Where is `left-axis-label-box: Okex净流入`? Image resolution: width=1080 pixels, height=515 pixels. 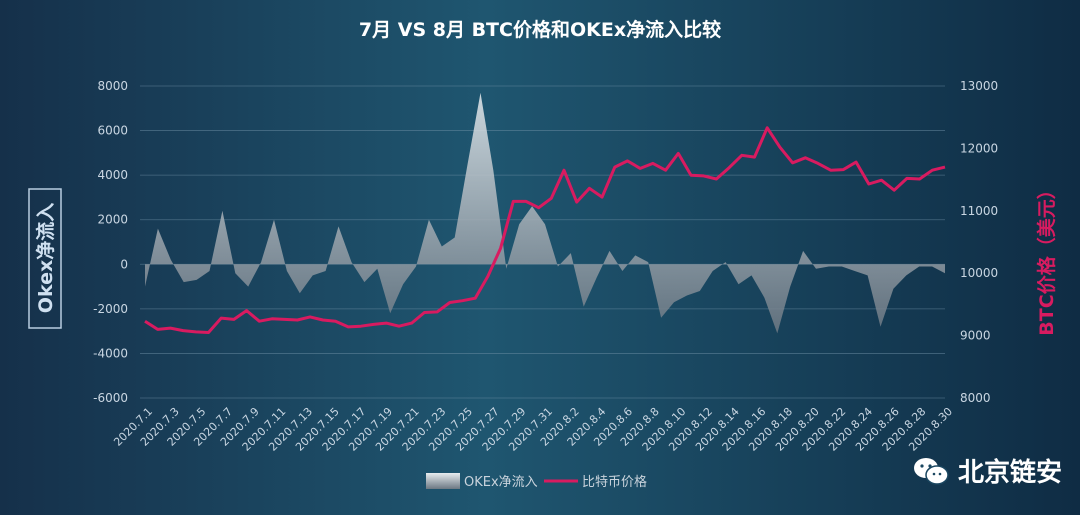 left-axis-label-box: Okex净流入 is located at coordinates (45, 258).